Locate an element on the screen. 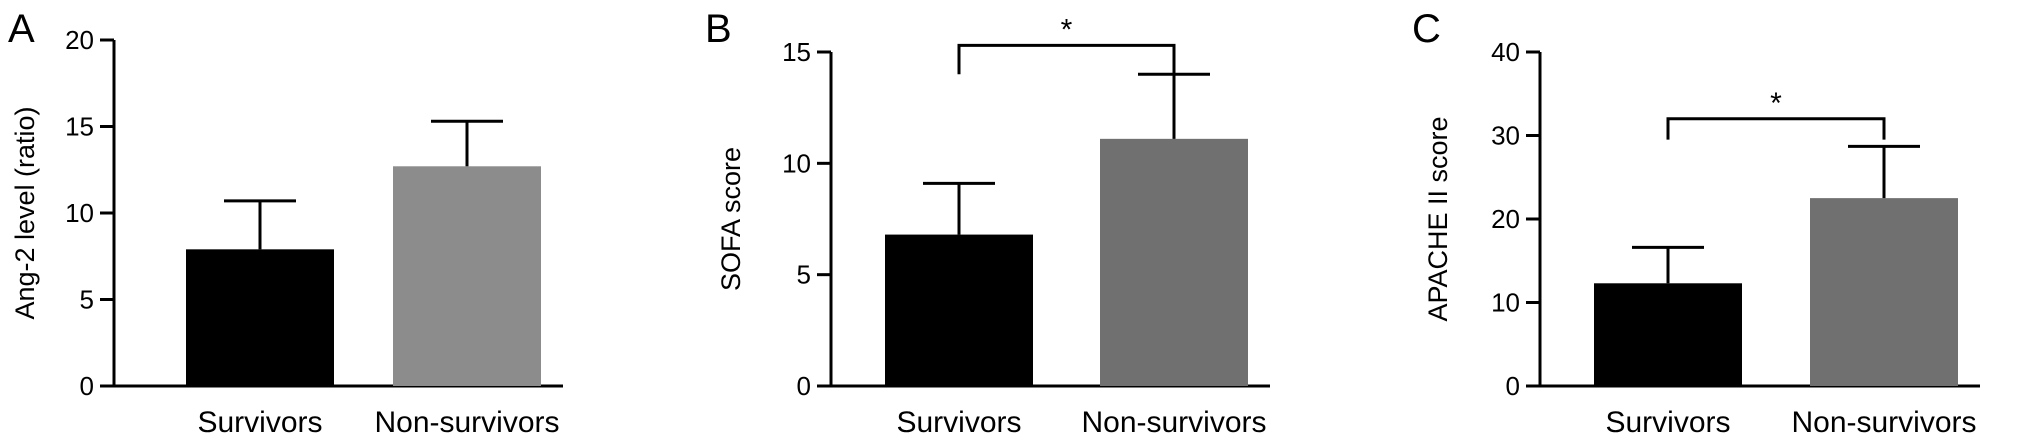 The image size is (2032, 444). y-tick-label: 40 is located at coordinates (1505, 52).